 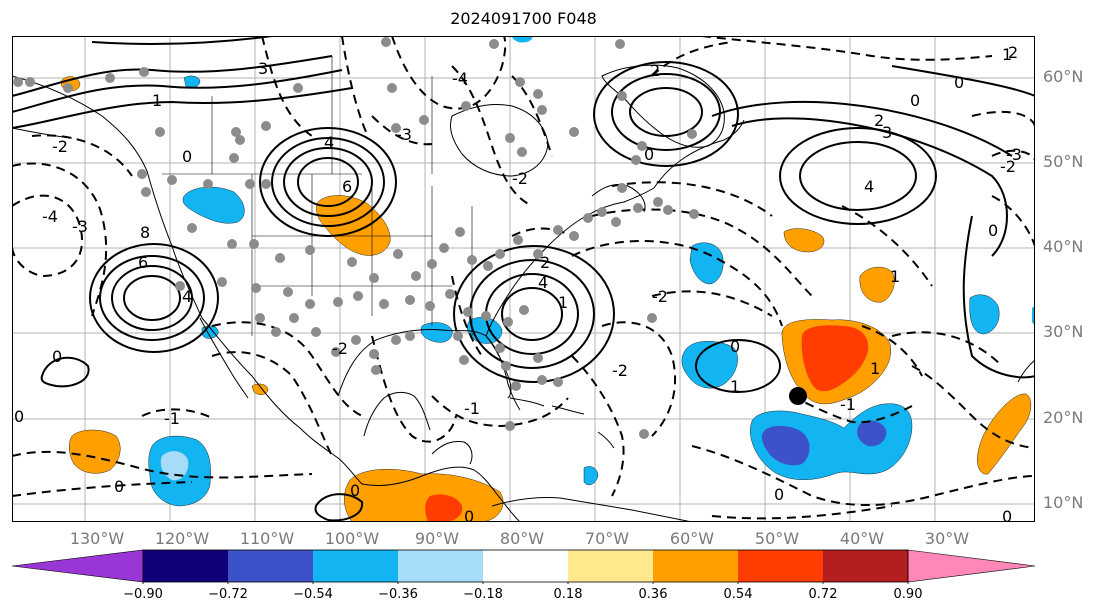 What do you see at coordinates (522, 538) in the screenshot?
I see `longitude-label: 80°W` at bounding box center [522, 538].